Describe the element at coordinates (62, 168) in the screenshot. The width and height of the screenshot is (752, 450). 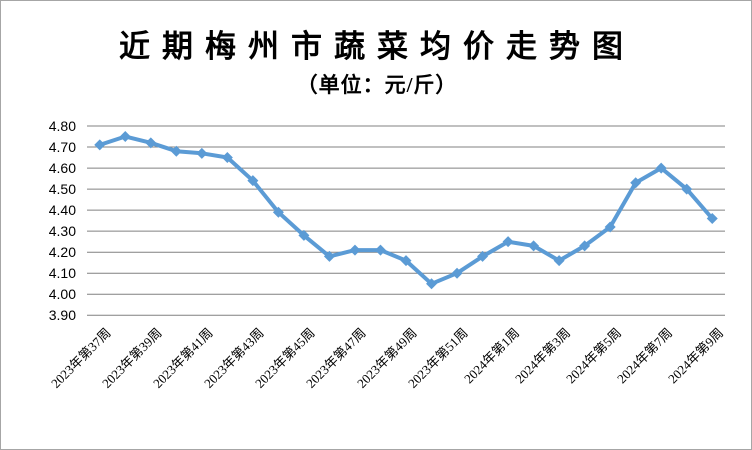
I see `y-axis-tick-label: 4.60` at that location.